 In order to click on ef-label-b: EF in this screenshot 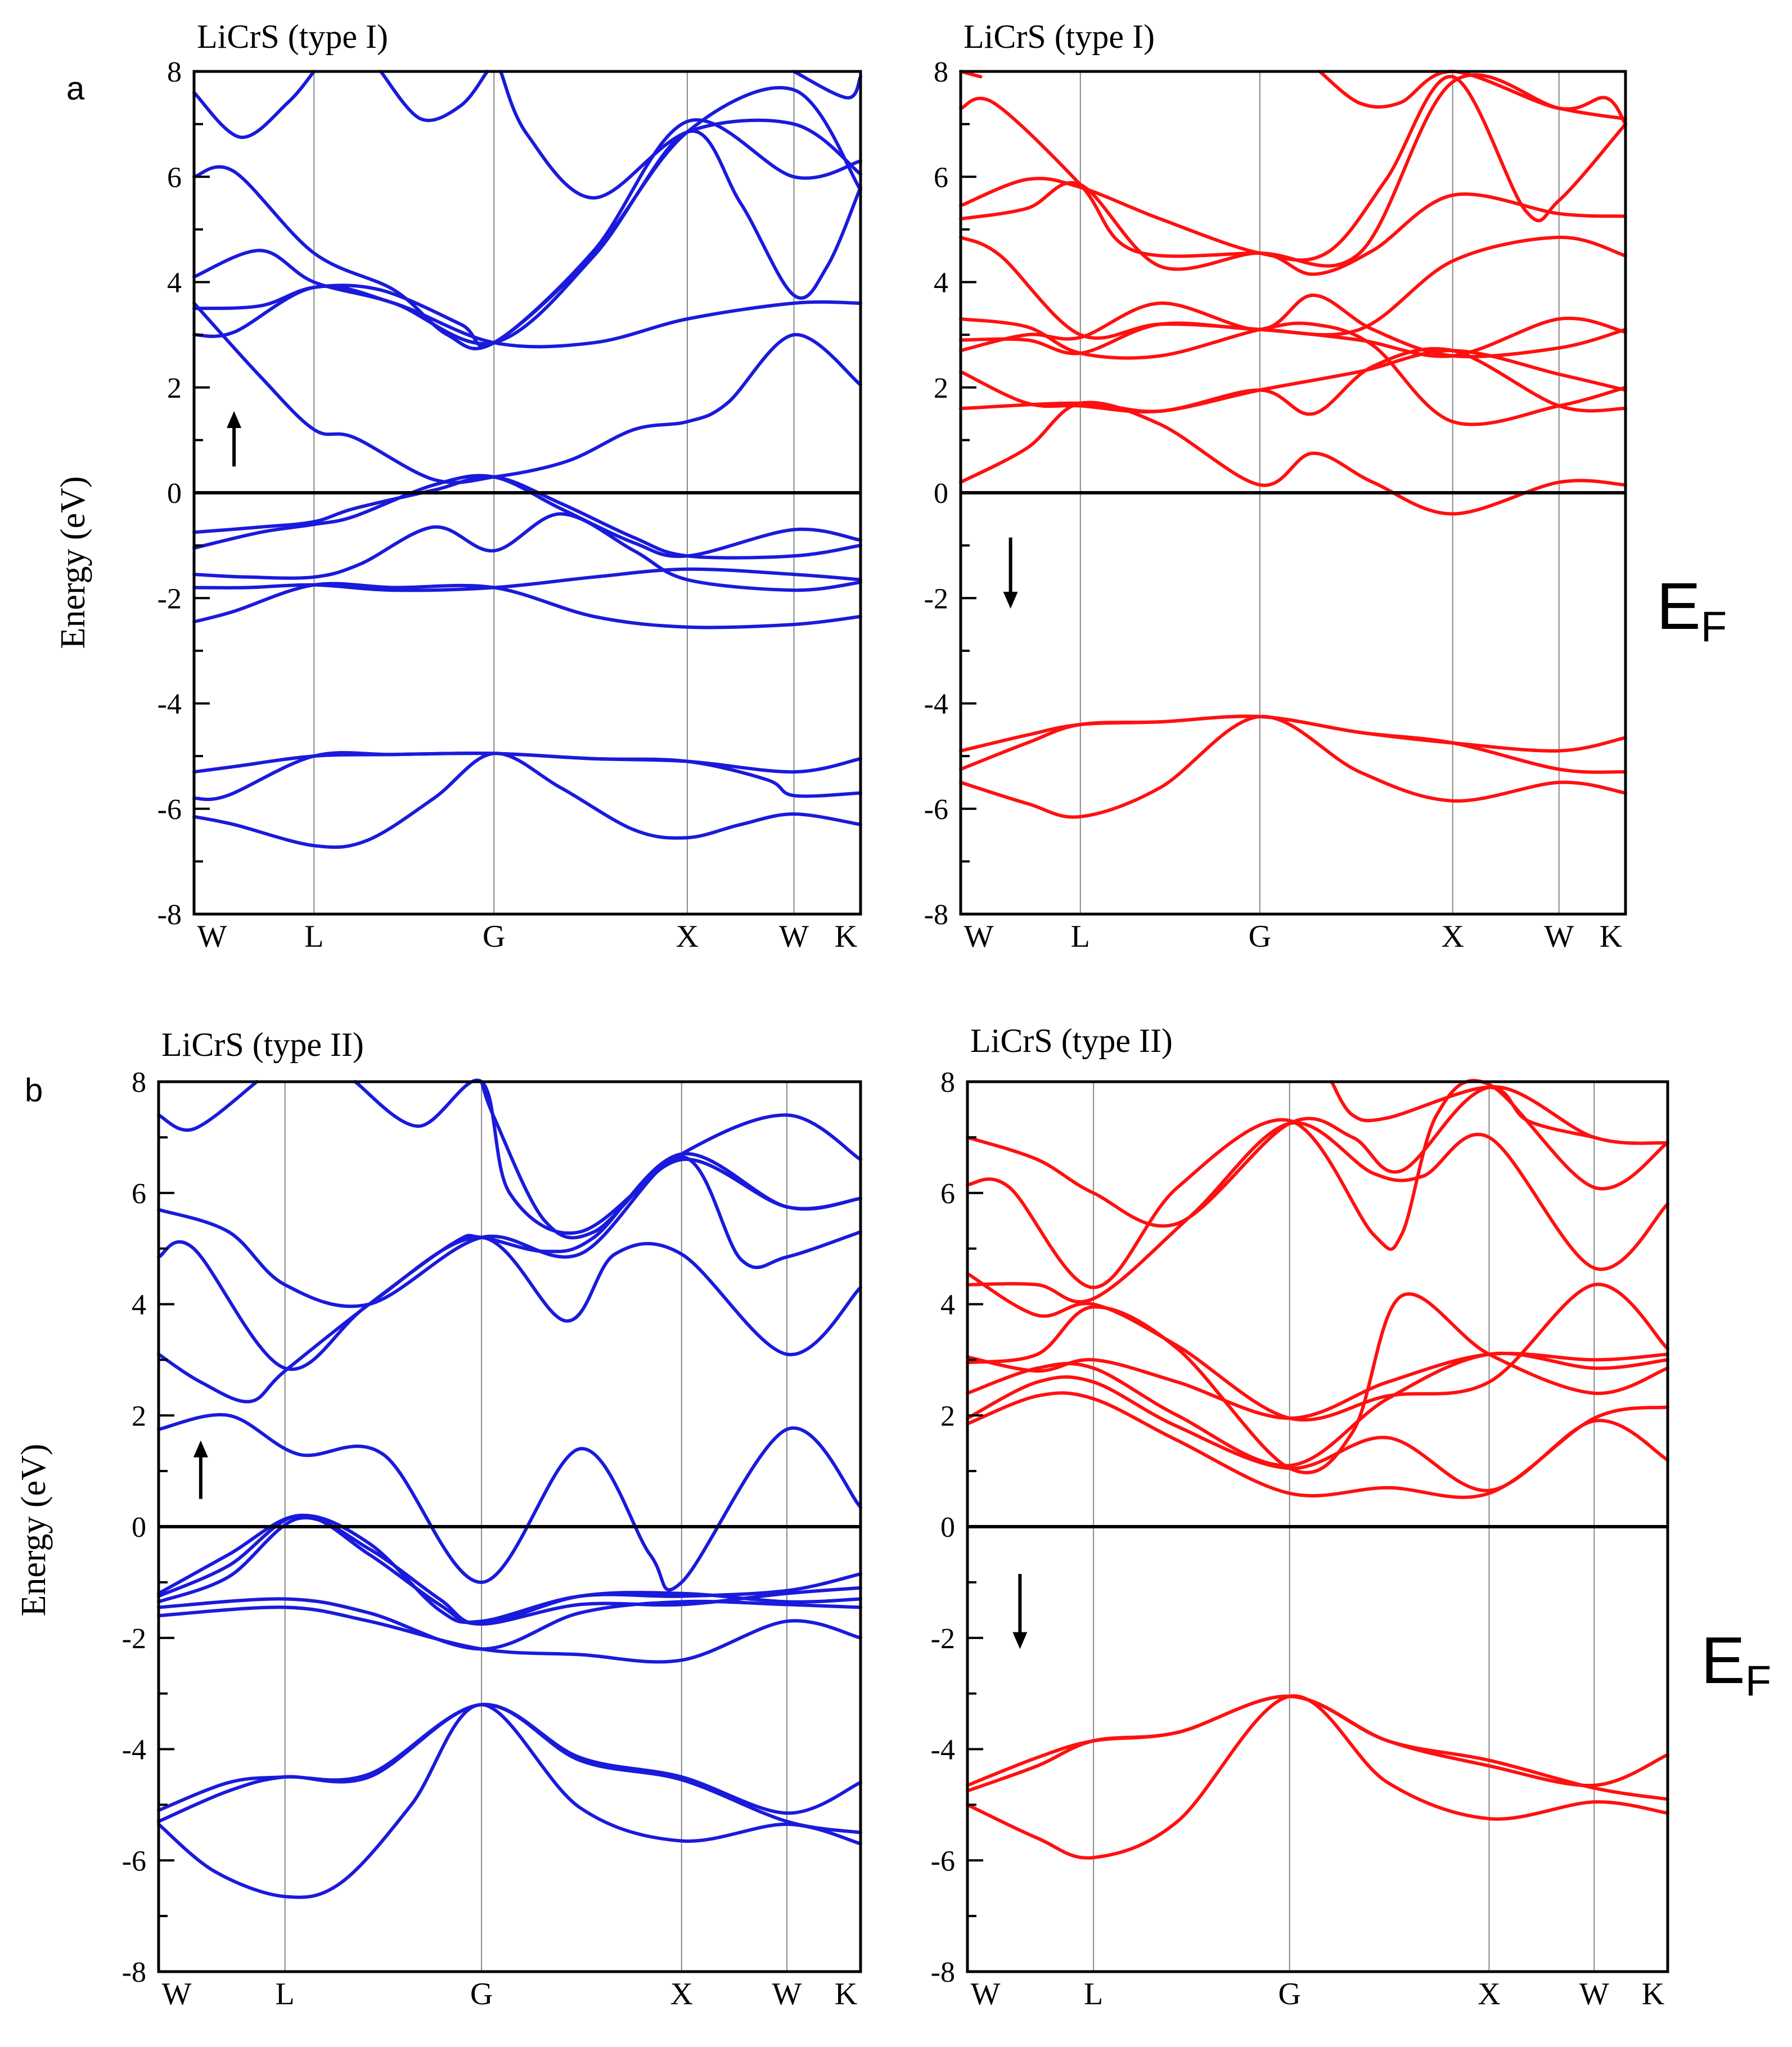, I will do `click(1736, 1664)`.